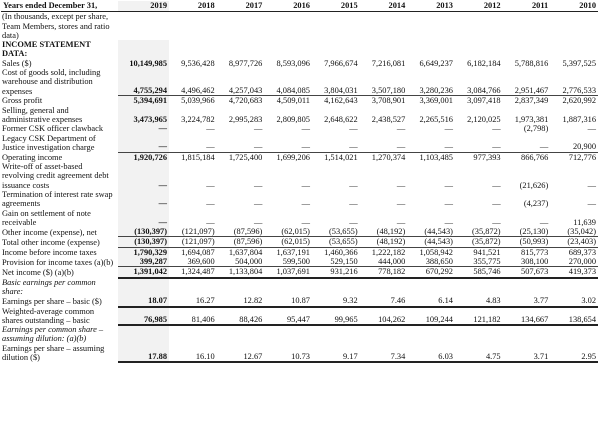 This screenshot has width=600, height=427. I want to click on year-header: 2019, so click(143, 7).